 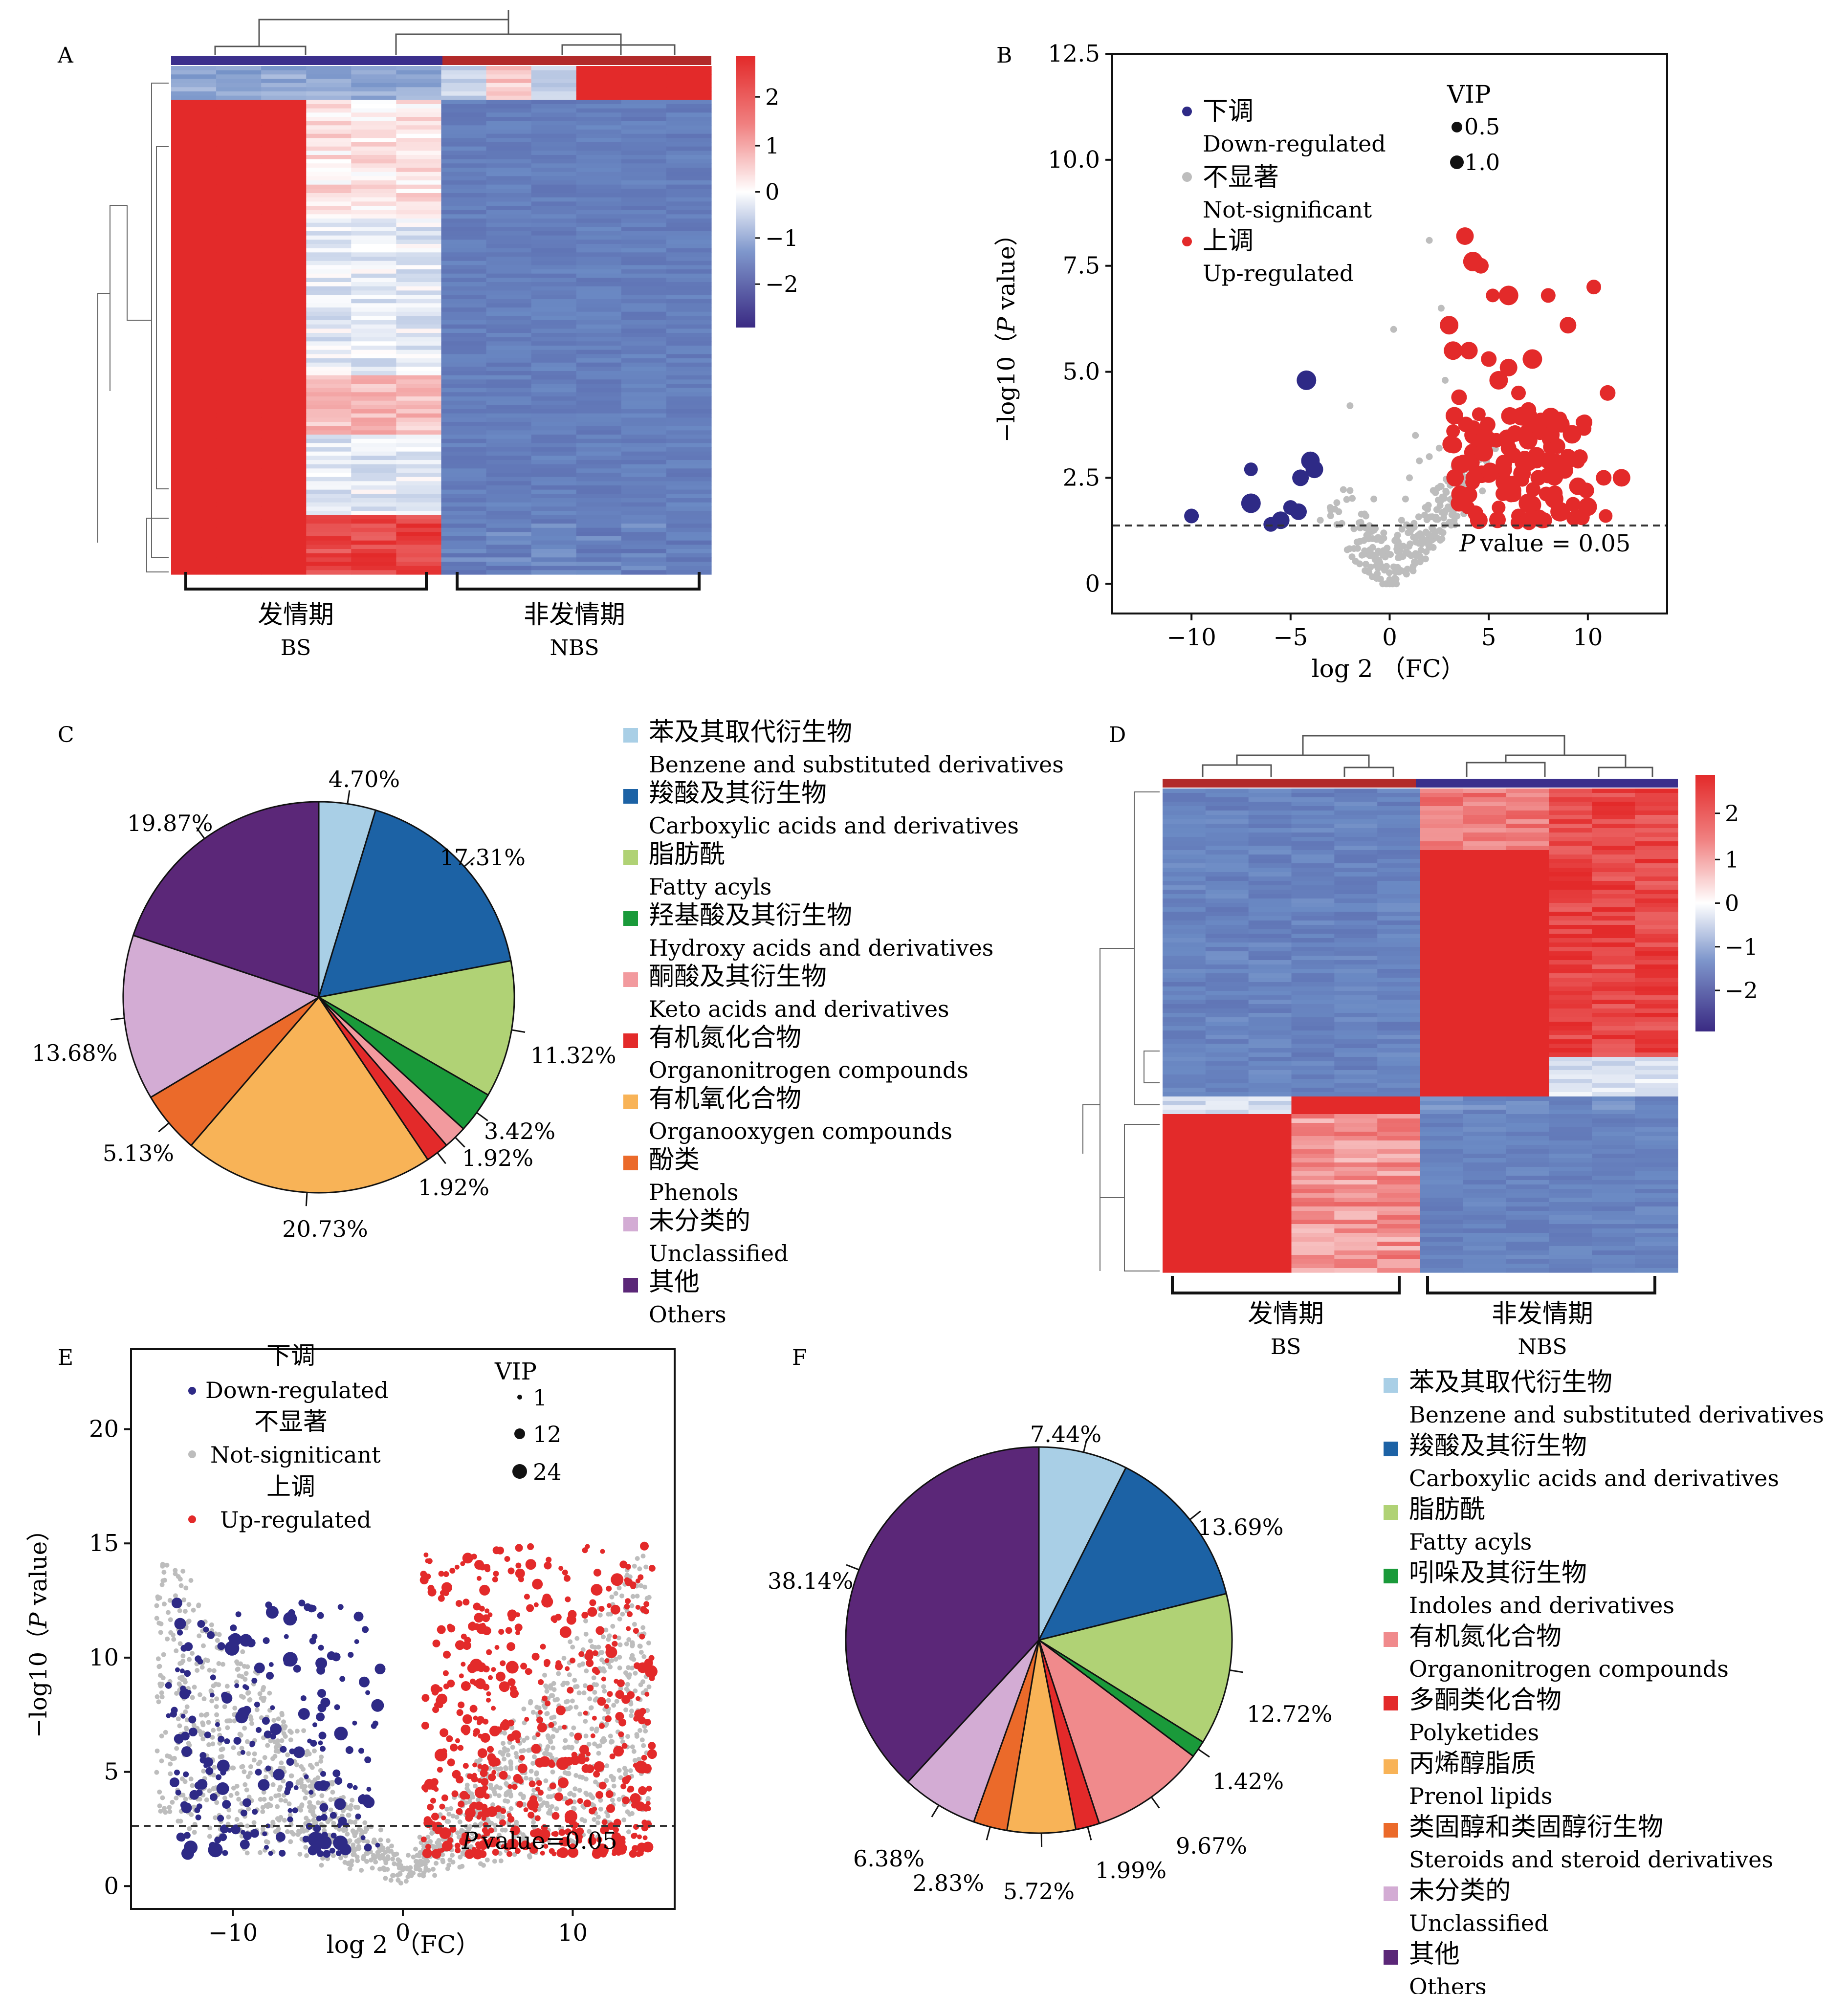 What do you see at coordinates (573, 1055) in the screenshot?
I see `pie-c-value-label: 11.32%` at bounding box center [573, 1055].